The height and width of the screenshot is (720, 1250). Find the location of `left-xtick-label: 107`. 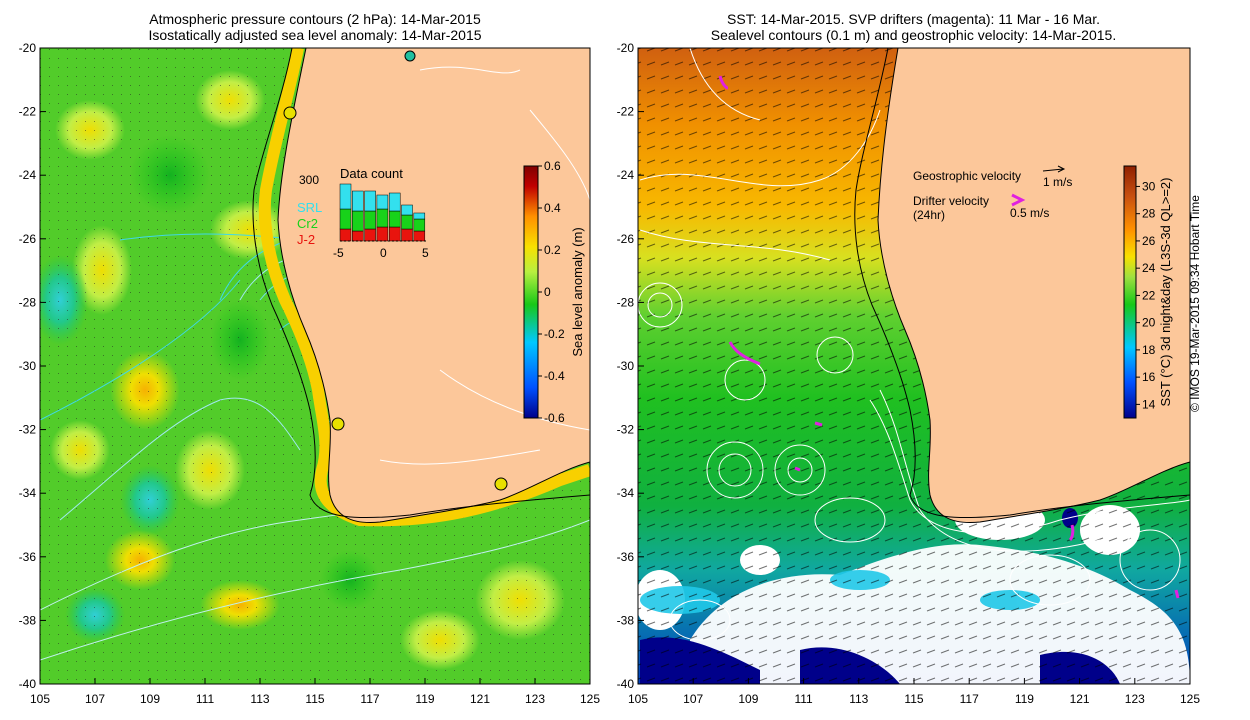

left-xtick-label: 107 is located at coordinates (95, 699).